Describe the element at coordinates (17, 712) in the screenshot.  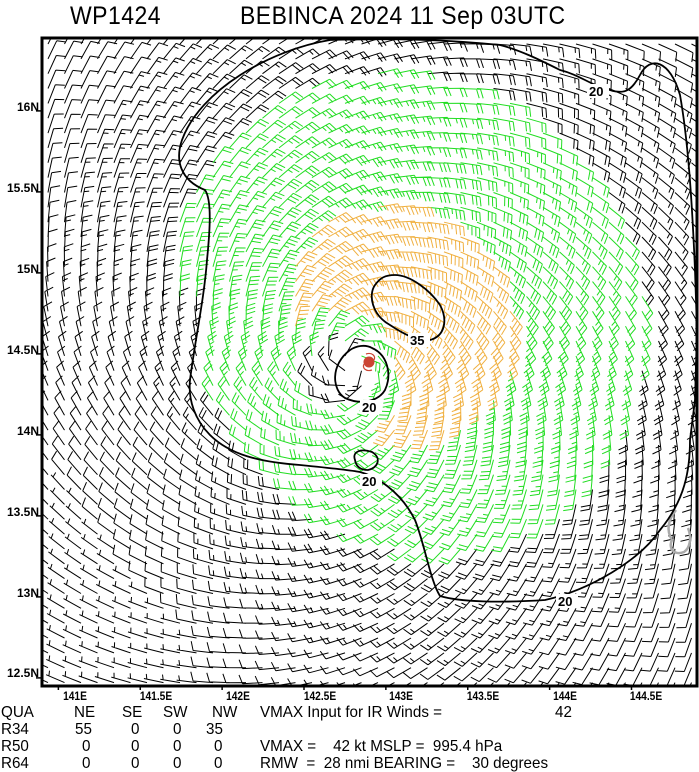
I see `header-qua: QUA` at that location.